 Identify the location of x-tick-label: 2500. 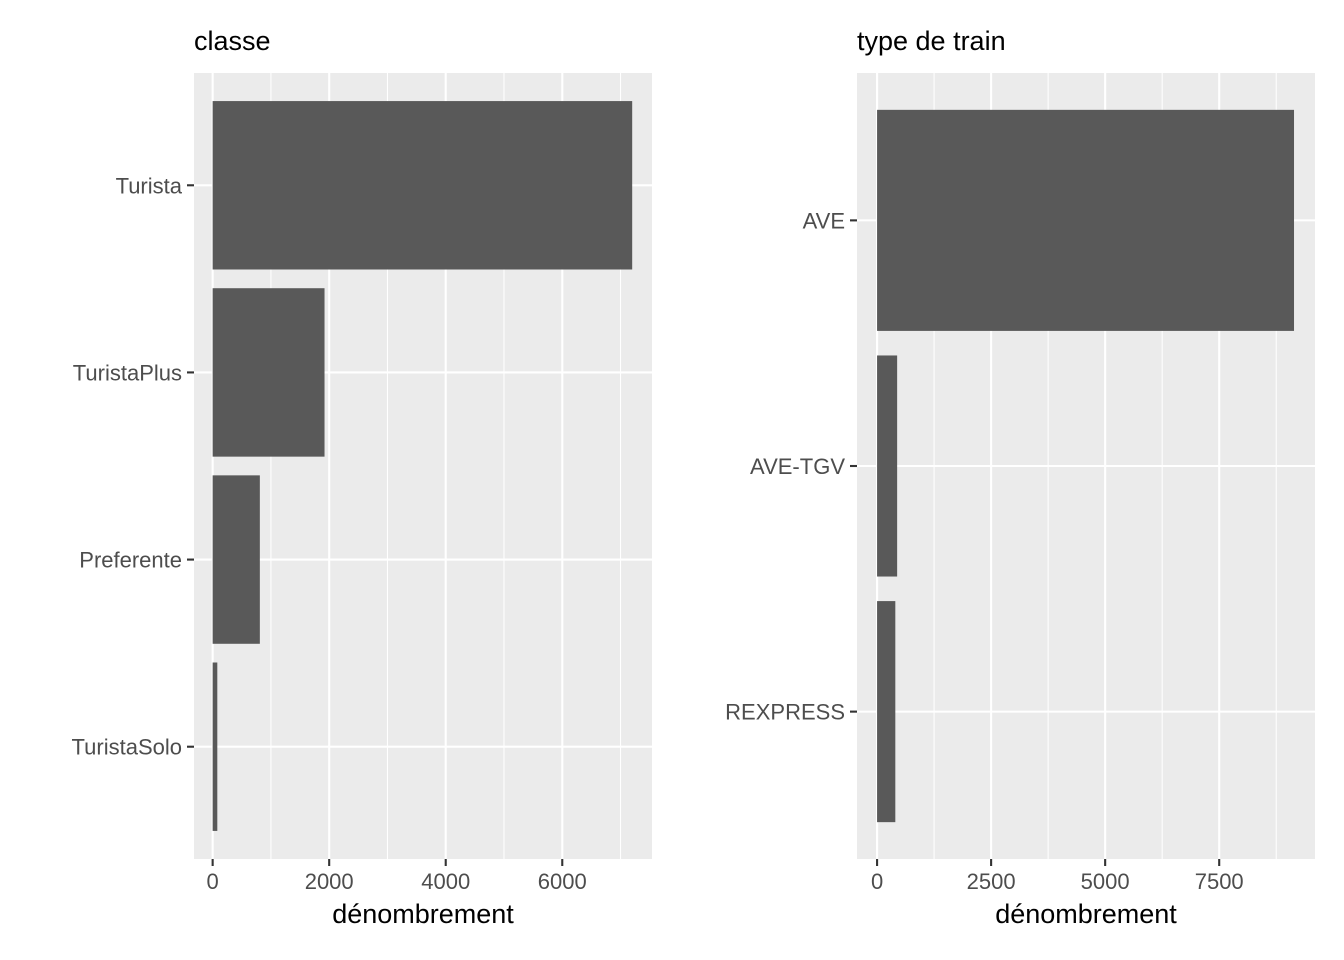
(991, 881).